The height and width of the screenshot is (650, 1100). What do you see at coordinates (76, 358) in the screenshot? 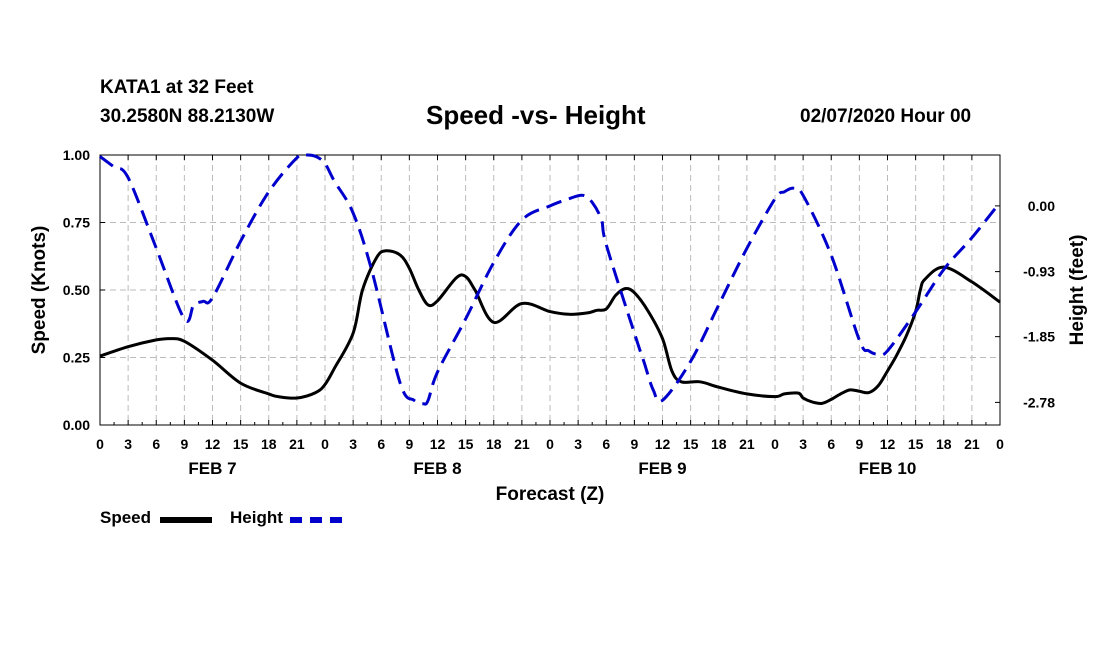
I see `y-tick-label: 0.25` at bounding box center [76, 358].